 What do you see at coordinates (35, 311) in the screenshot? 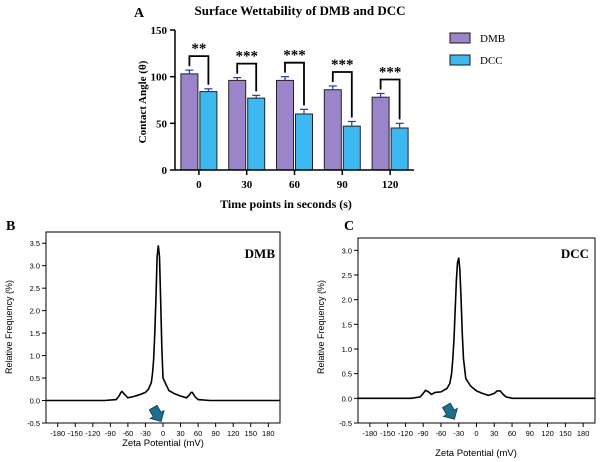
I see `chart-b-ytick-label: 2.0` at bounding box center [35, 311].